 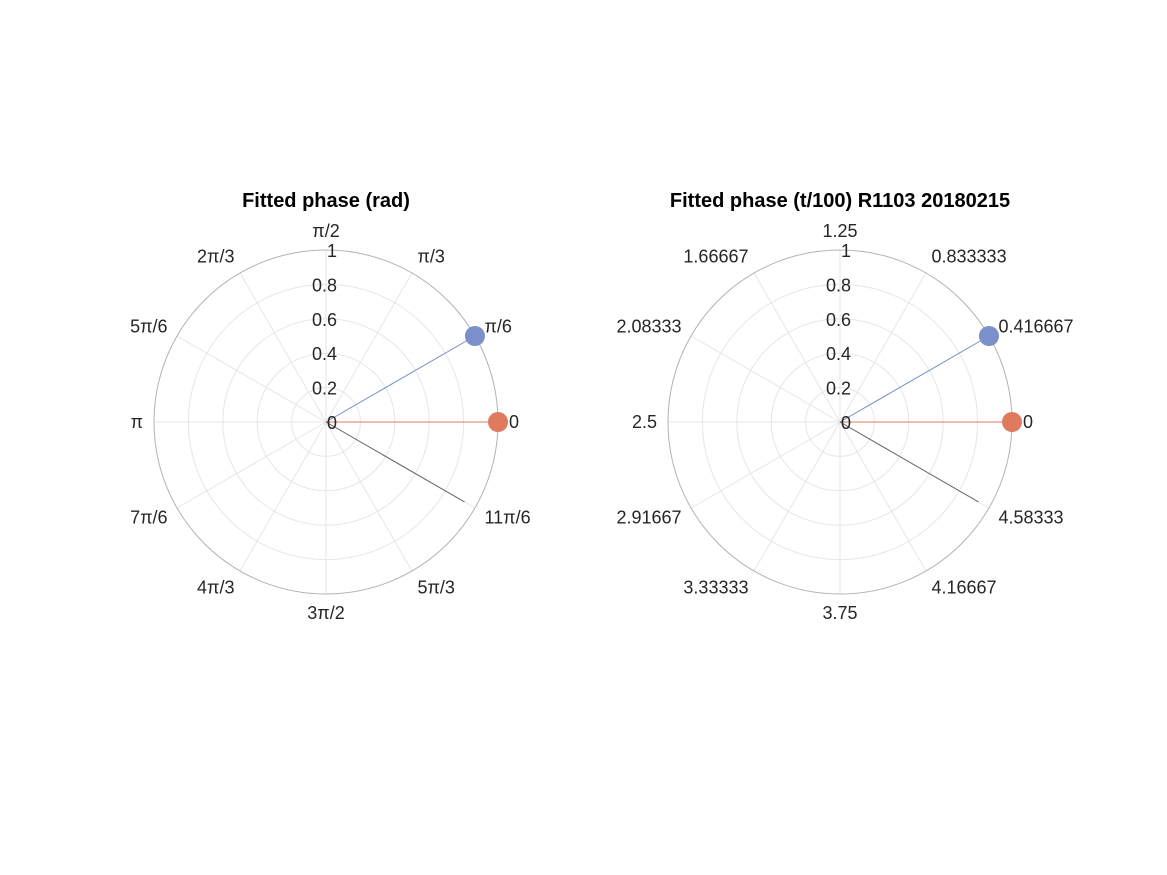 I want to click on theta-tick-label: 7π/6, so click(x=148, y=518).